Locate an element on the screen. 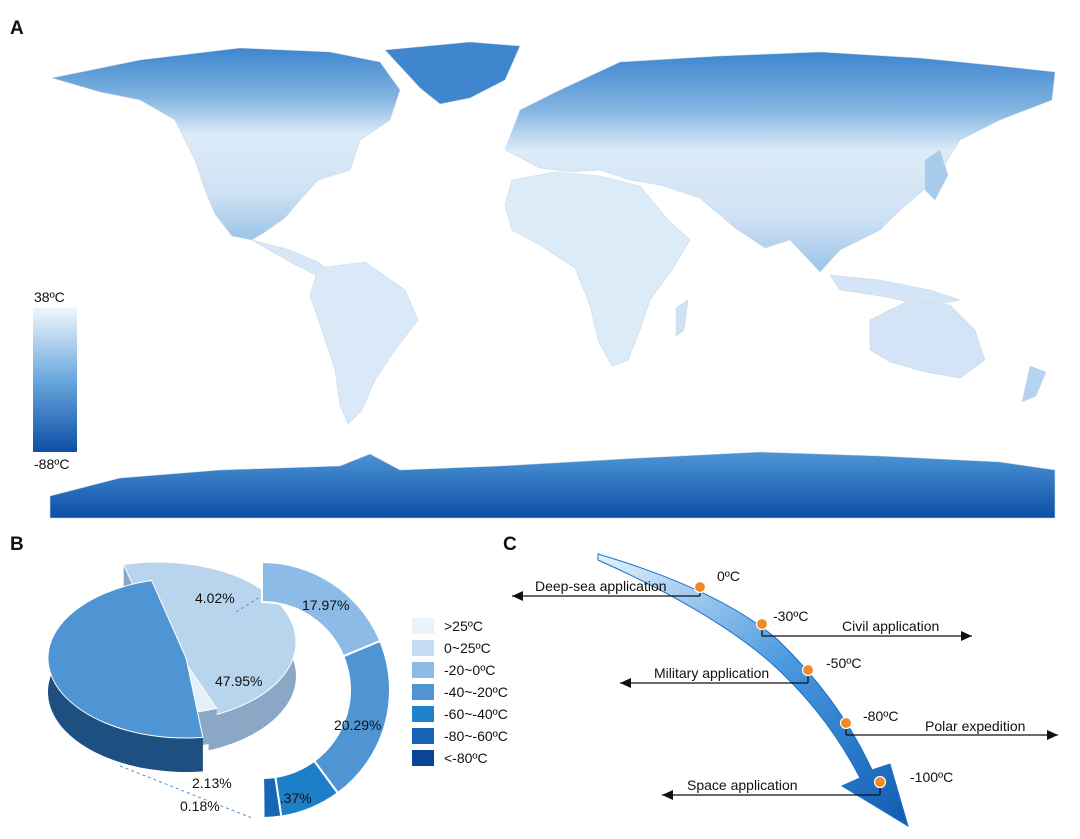 The height and width of the screenshot is (839, 1080). panel-label-a: A is located at coordinates (17, 28).